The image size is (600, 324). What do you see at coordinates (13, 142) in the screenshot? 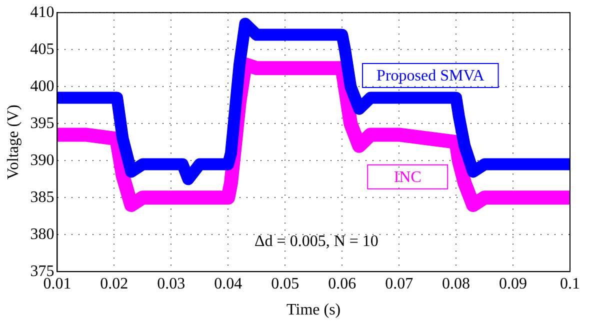
I see `y-axis-title: Voltage (V)` at bounding box center [13, 142].